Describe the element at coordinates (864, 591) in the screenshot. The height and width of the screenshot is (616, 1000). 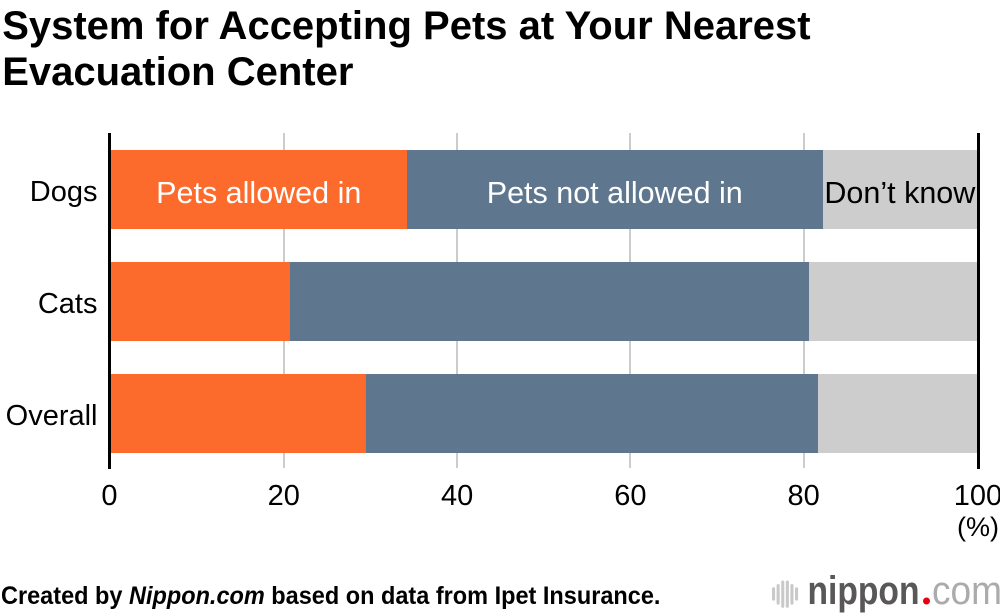
I see `svg-text: nippon` at that location.